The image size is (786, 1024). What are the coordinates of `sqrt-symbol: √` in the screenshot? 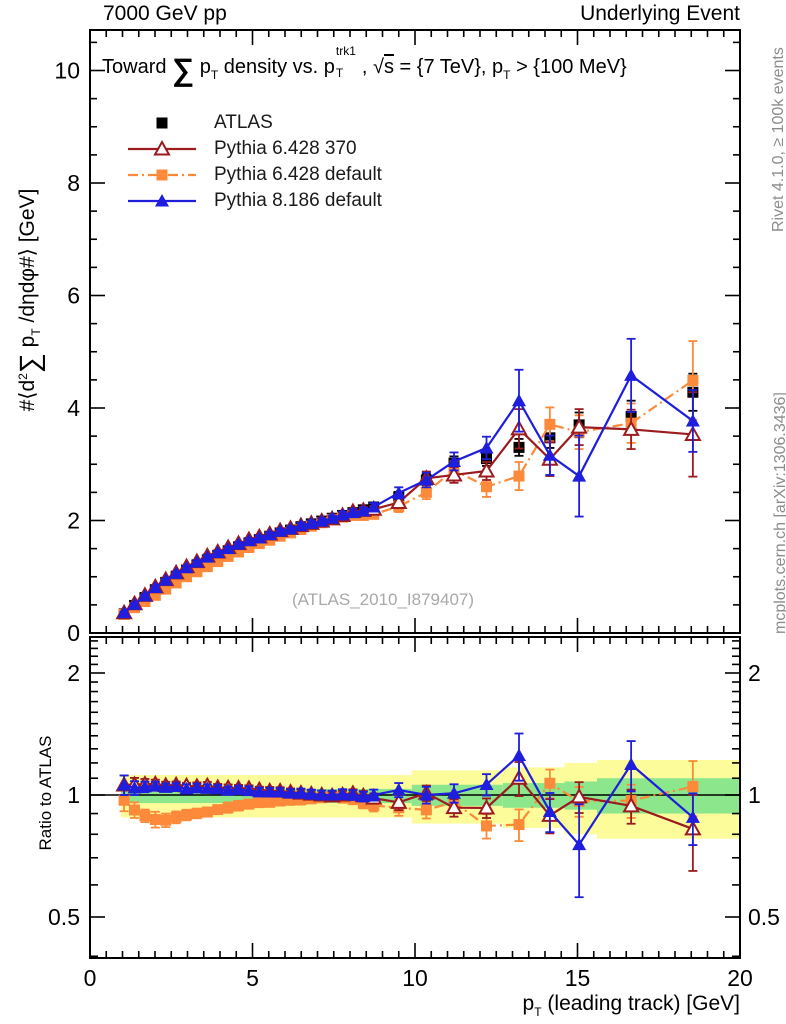 It's located at (378, 67).